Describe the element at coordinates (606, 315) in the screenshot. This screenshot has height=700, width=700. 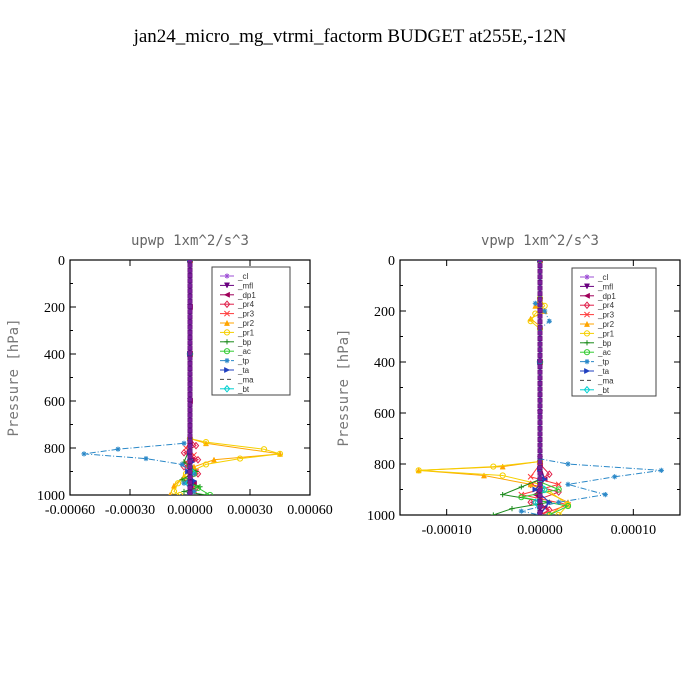
I see `legend-entry: _pr3` at that location.